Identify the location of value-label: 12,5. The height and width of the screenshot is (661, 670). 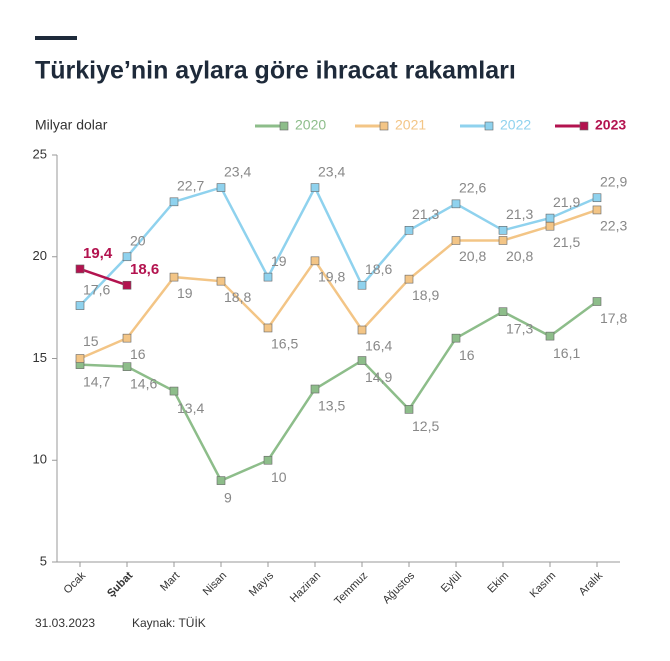
(425, 426).